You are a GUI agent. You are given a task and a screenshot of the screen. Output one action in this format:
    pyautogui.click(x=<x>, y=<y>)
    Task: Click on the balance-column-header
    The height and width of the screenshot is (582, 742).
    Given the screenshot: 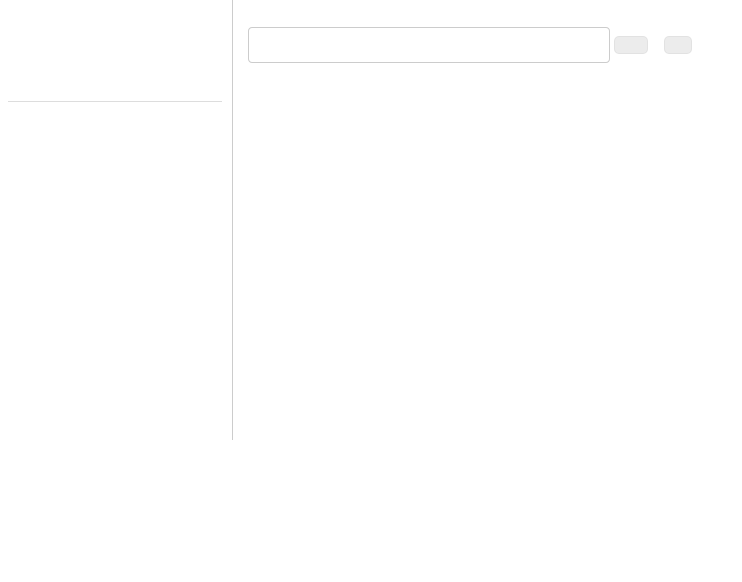 What is the action you would take?
    pyautogui.click(x=168, y=98)
    